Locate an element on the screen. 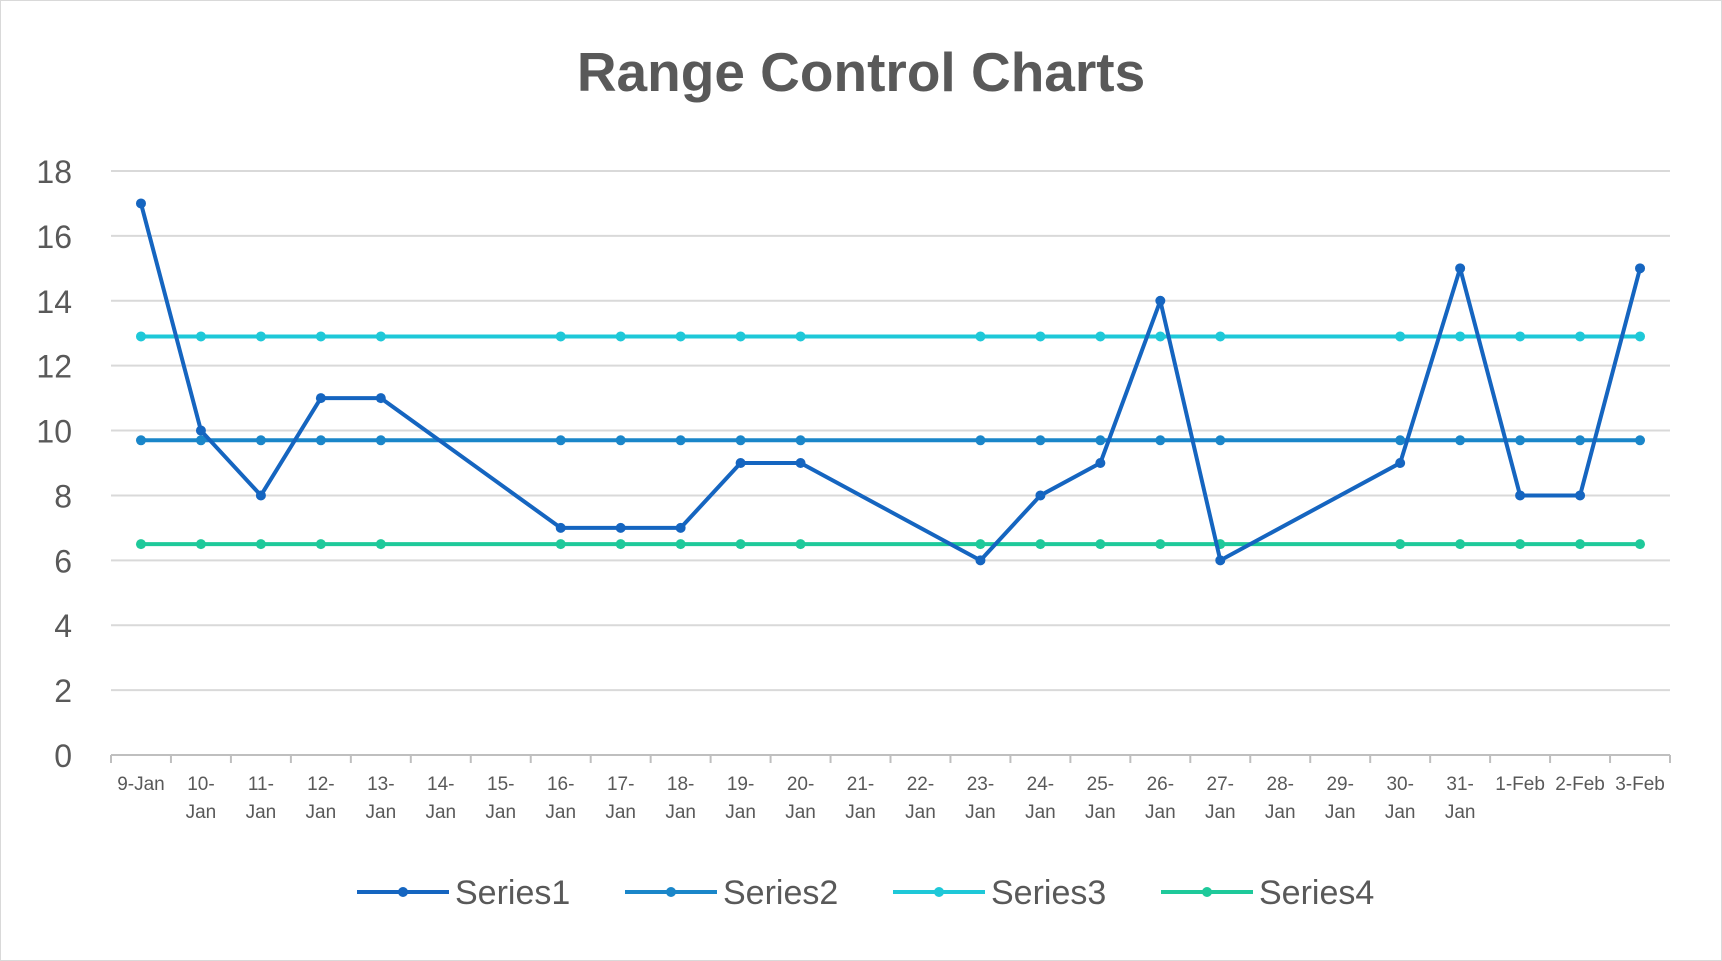 The height and width of the screenshot is (961, 1722). x-tick-label: 22-Jan is located at coordinates (920, 798).